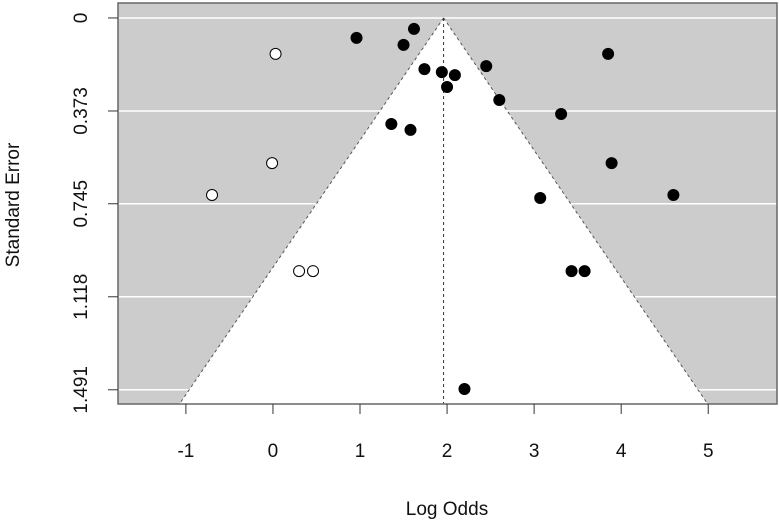  Describe the element at coordinates (81, 18) in the screenshot. I see `y-tick-label: 0` at that location.